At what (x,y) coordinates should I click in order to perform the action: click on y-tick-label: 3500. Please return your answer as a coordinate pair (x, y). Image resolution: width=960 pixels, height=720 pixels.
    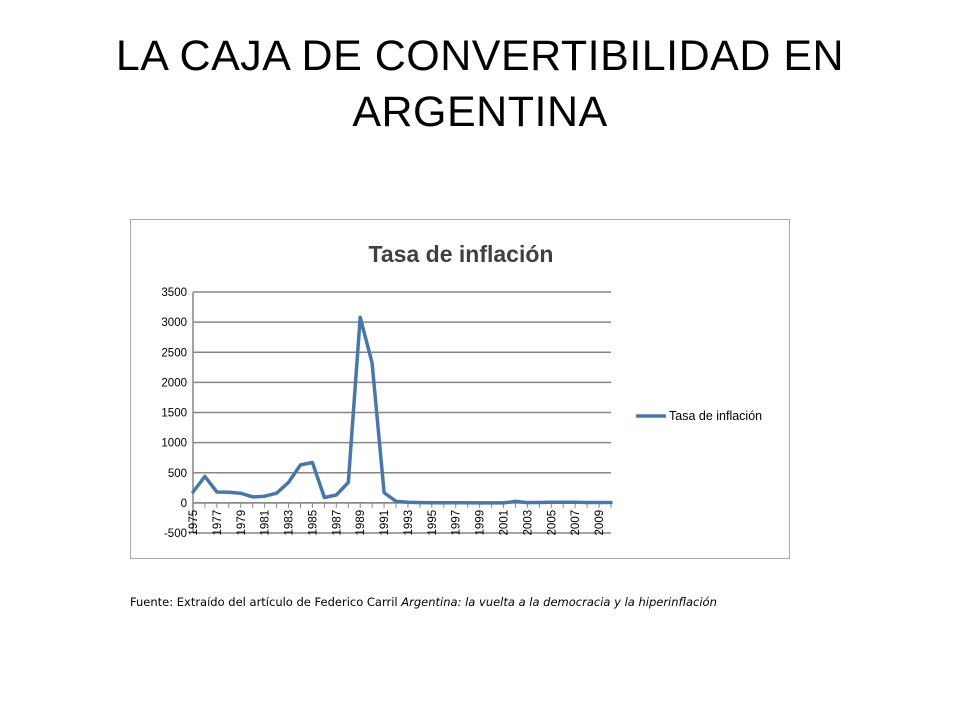
    Looking at the image, I should click on (174, 293).